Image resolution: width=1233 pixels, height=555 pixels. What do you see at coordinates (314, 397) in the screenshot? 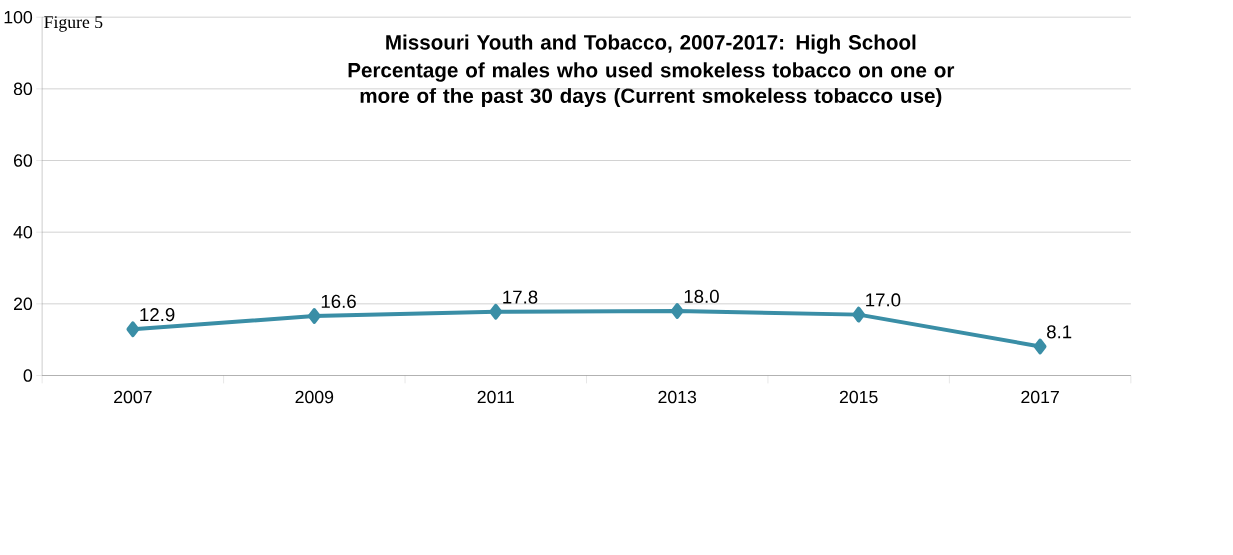
I see `x-tick-label: 2009` at bounding box center [314, 397].